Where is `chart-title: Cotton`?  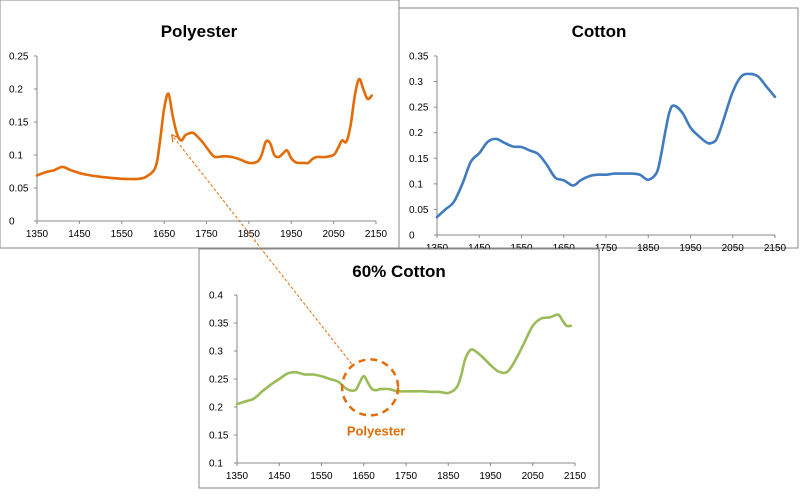
chart-title: Cotton is located at coordinates (599, 31).